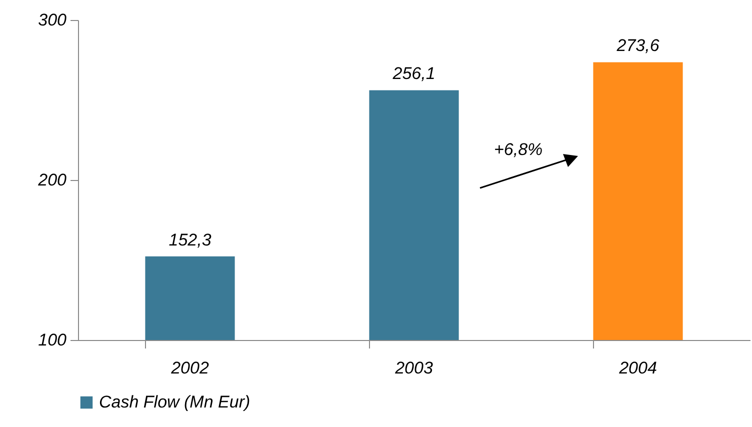 Image resolution: width=752 pixels, height=427 pixels. Describe the element at coordinates (414, 368) in the screenshot. I see `x-tick-label: 2003` at that location.